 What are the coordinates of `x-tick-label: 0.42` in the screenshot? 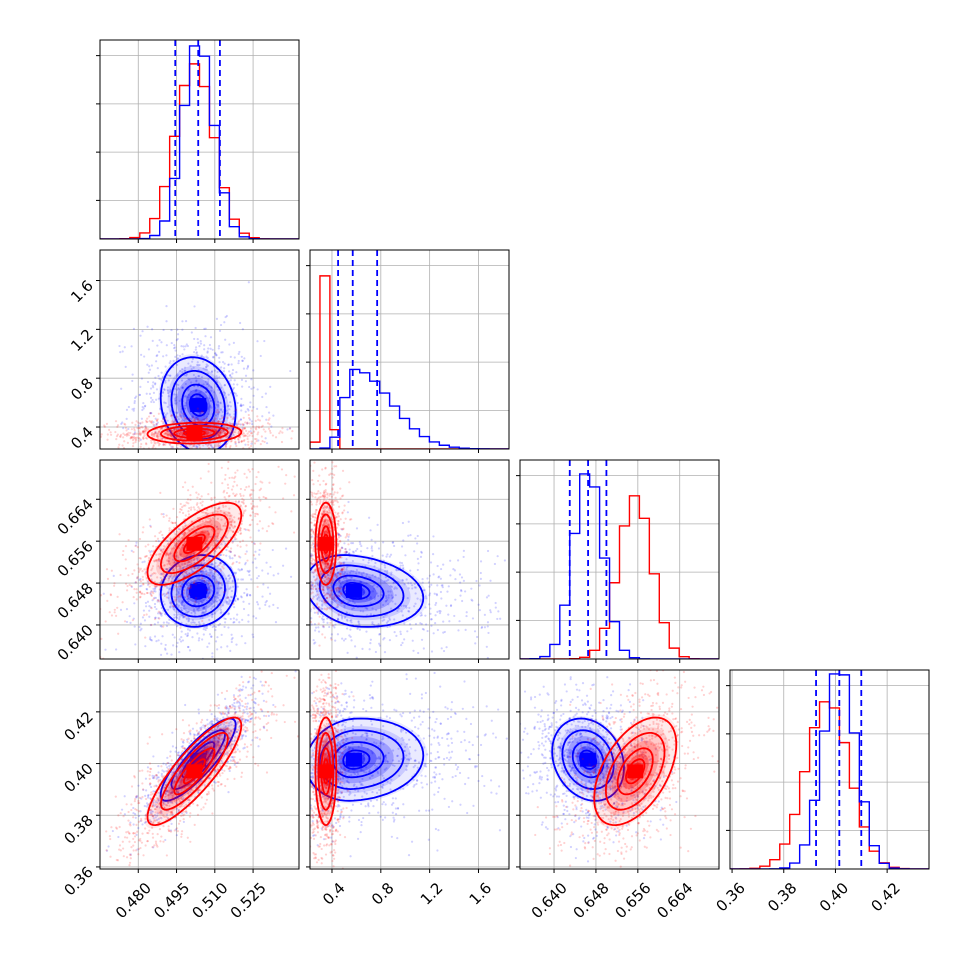 It's located at (886, 897).